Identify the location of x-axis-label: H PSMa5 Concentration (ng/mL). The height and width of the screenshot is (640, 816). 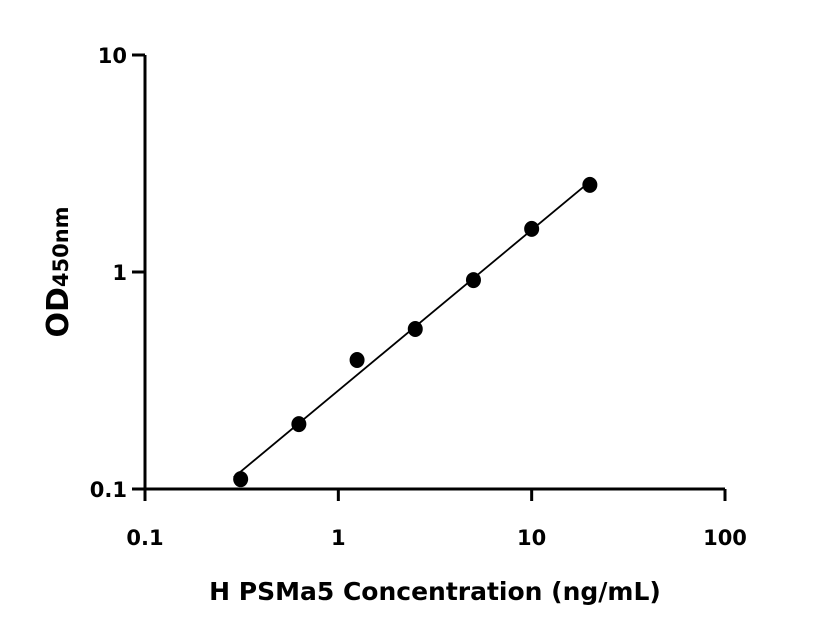
(435, 591).